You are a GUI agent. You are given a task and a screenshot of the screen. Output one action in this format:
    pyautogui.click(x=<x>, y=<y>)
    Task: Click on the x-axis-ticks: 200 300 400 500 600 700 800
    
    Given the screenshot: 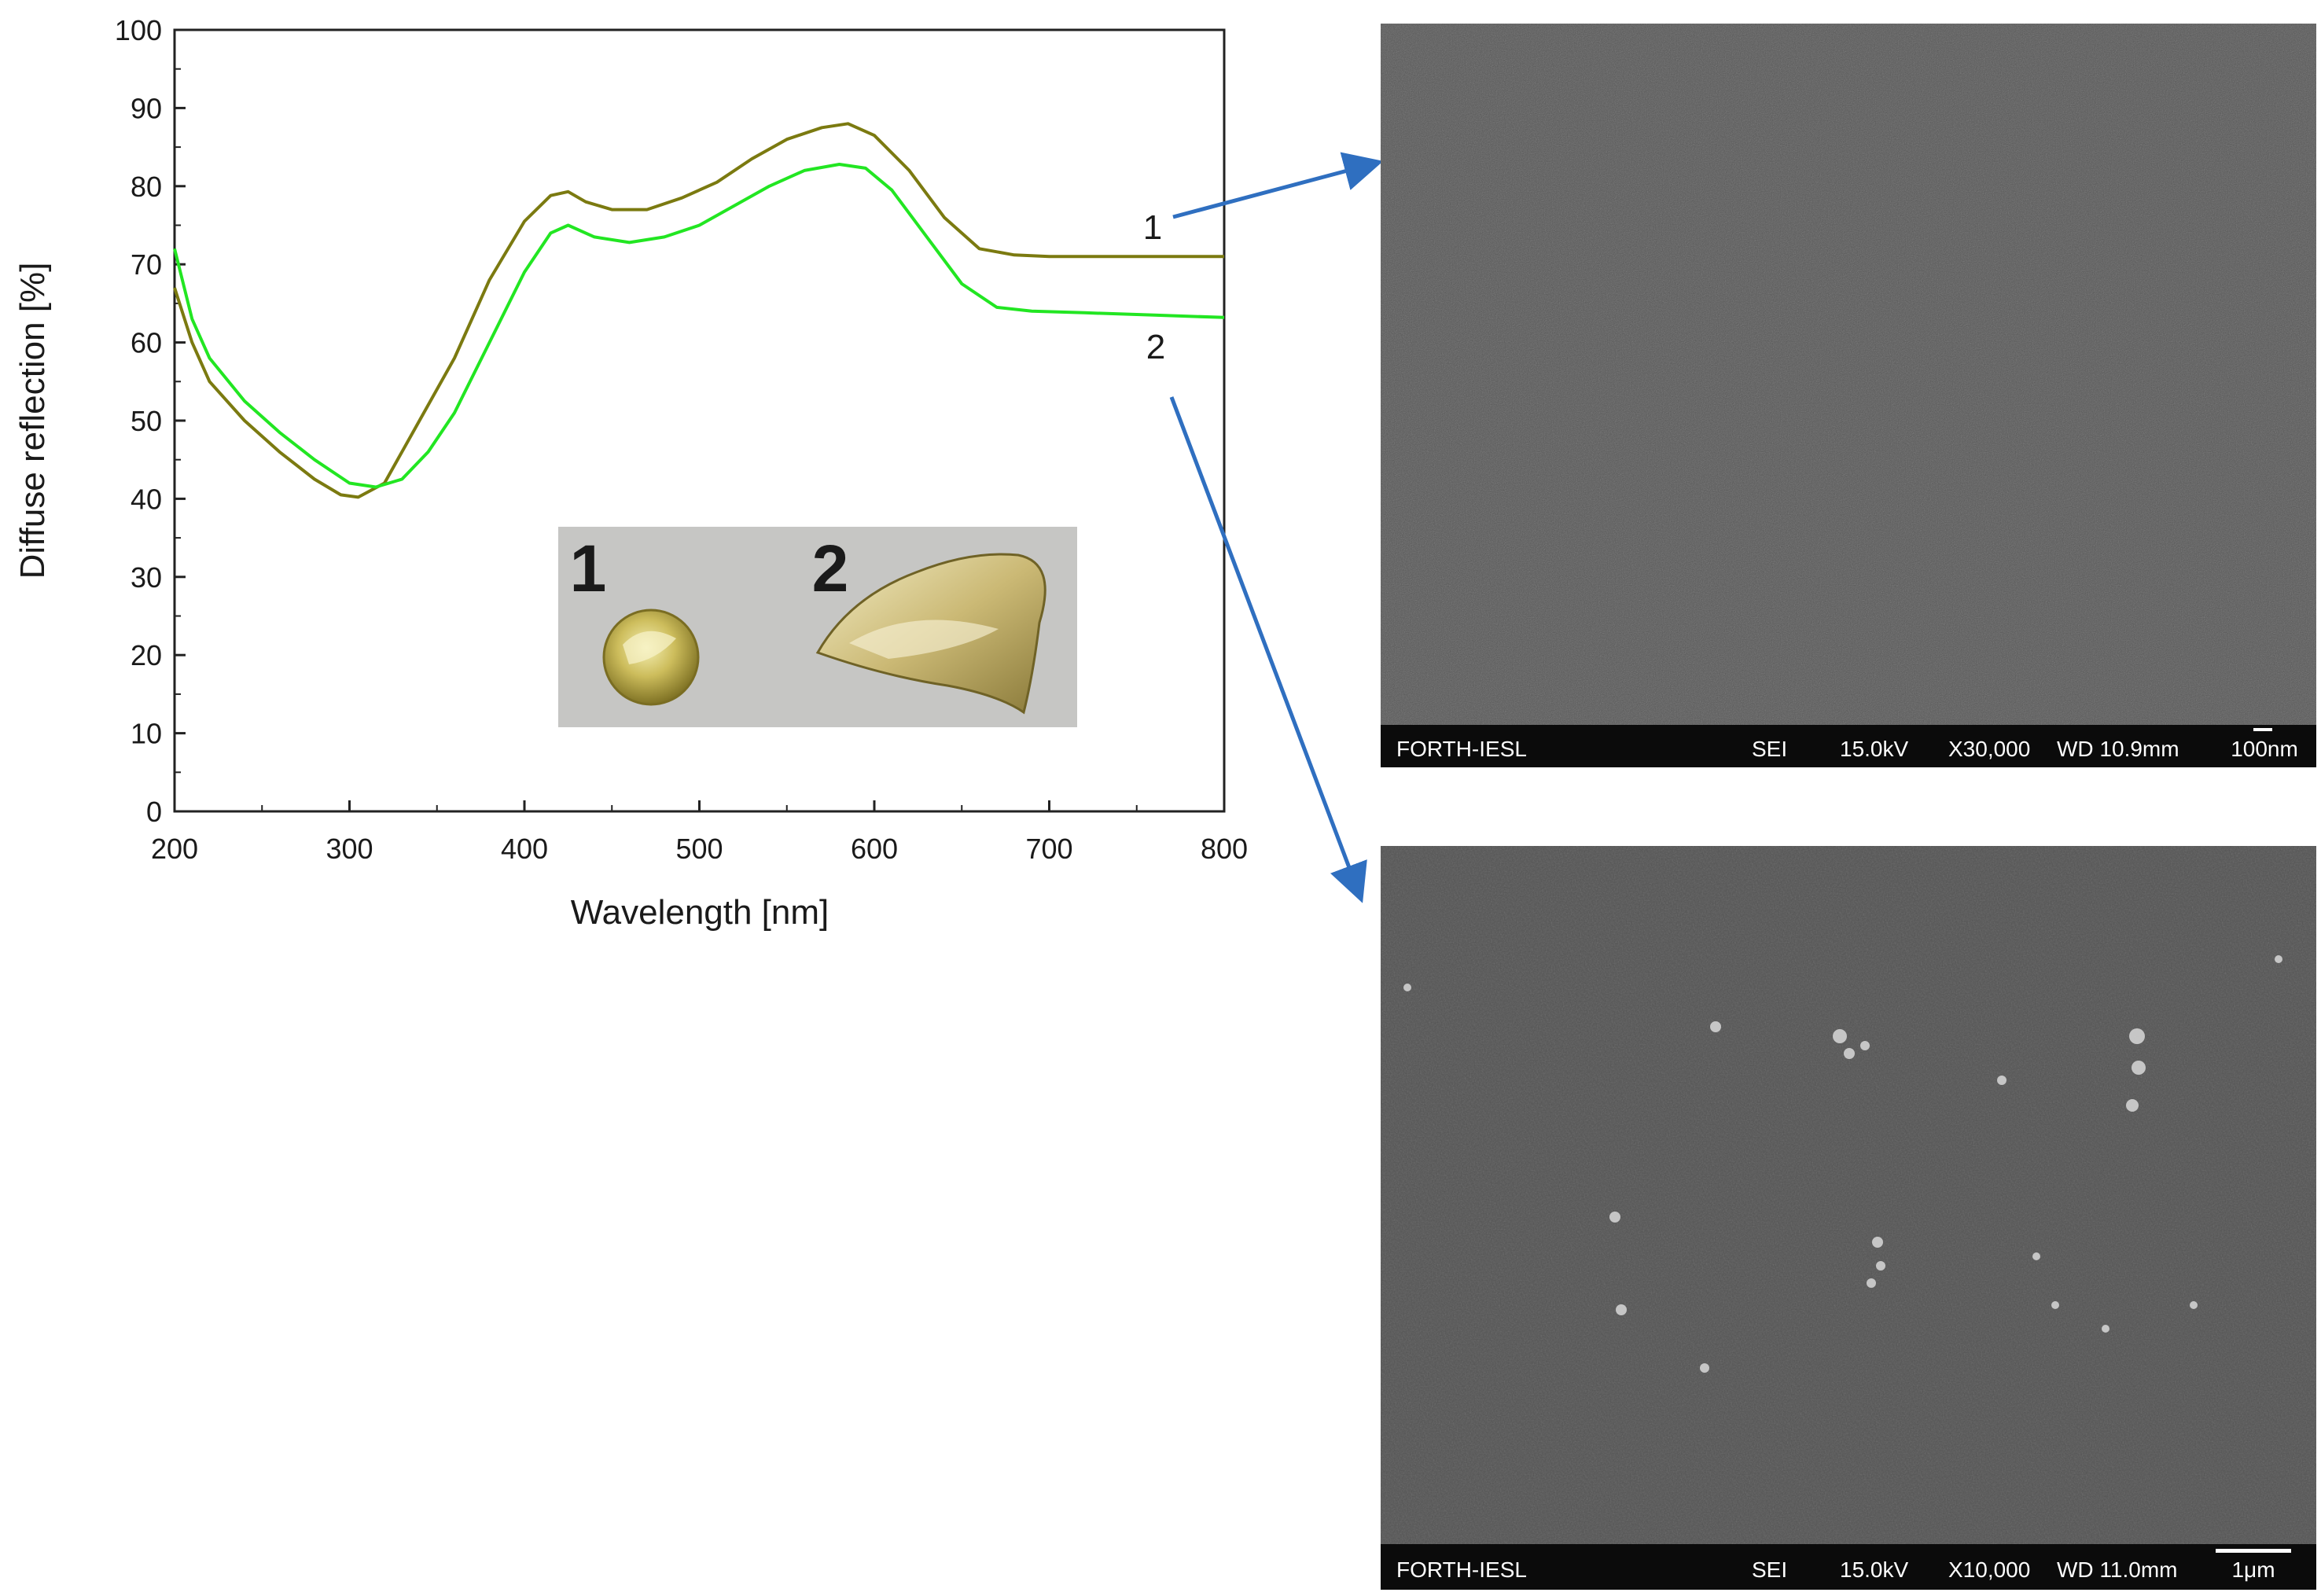 What is the action you would take?
    pyautogui.click(x=699, y=832)
    